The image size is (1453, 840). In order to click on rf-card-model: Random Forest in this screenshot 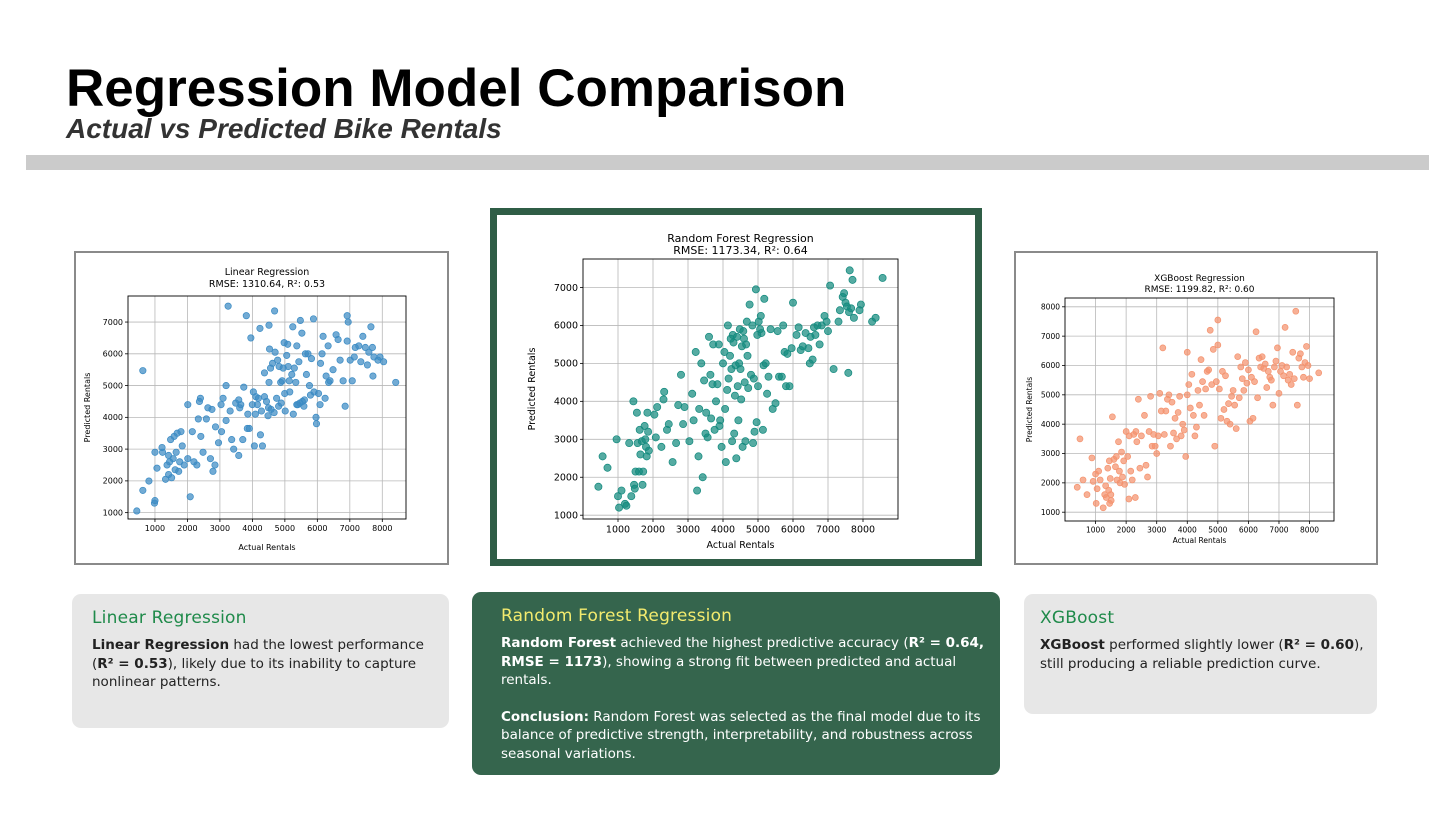, I will do `click(559, 643)`.